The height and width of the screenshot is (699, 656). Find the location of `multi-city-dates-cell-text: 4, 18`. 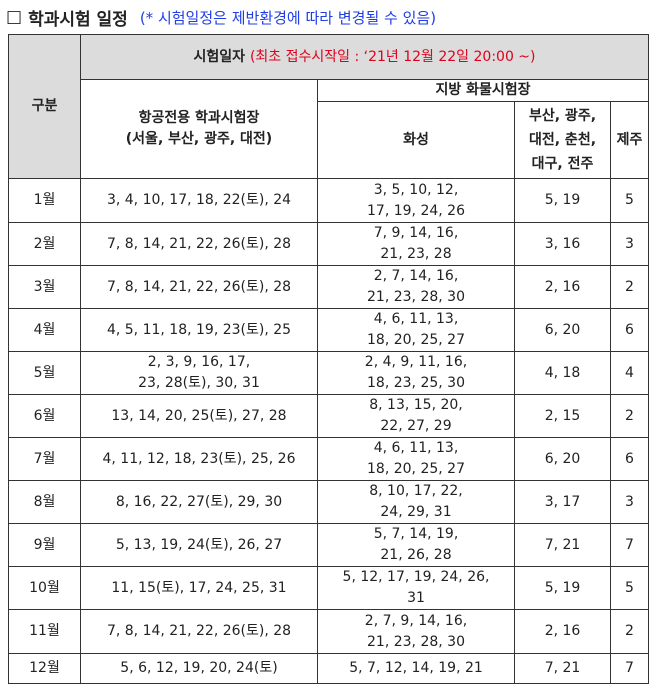

multi-city-dates-cell-text: 4, 18 is located at coordinates (562, 372).